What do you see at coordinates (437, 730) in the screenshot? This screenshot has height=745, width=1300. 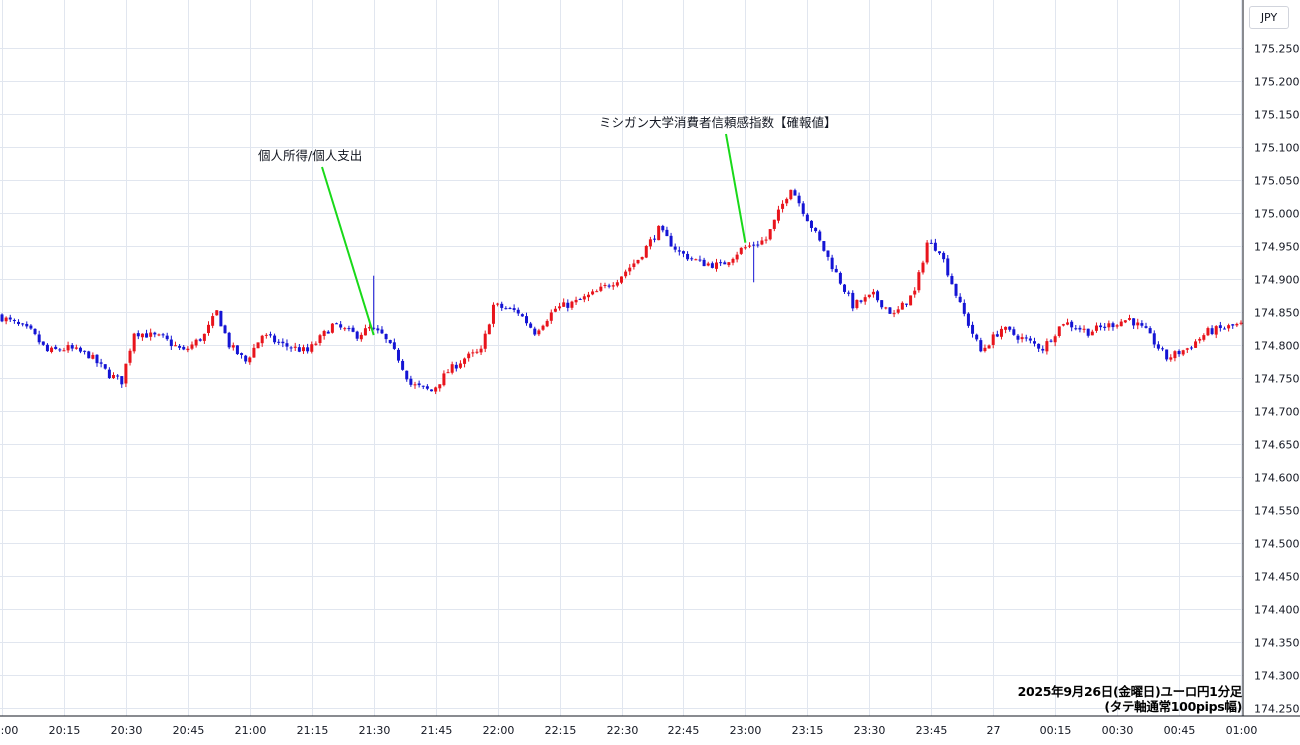 I see `x-tick-label: 21:45` at bounding box center [437, 730].